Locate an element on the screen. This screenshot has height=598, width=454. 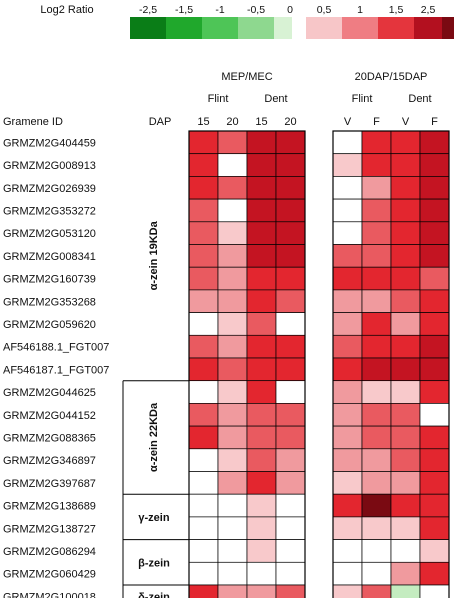
group-label: Flint is located at coordinates (362, 99).